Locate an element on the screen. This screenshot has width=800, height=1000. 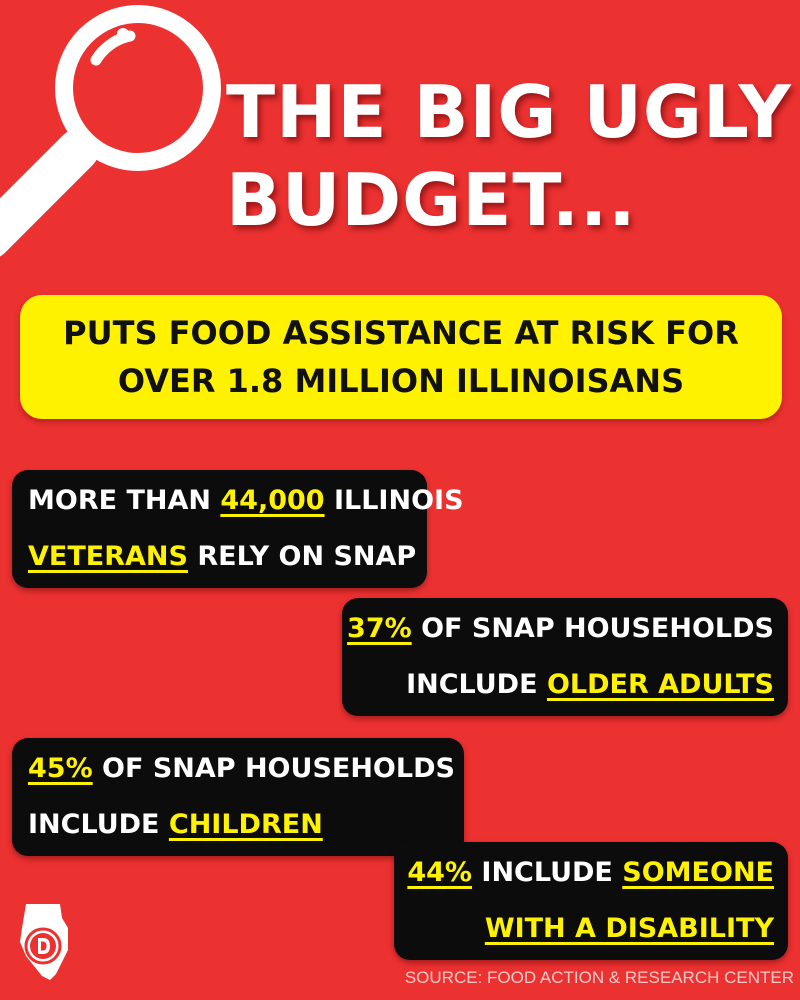
stat-veterans-count: 44,000 is located at coordinates (272, 500).